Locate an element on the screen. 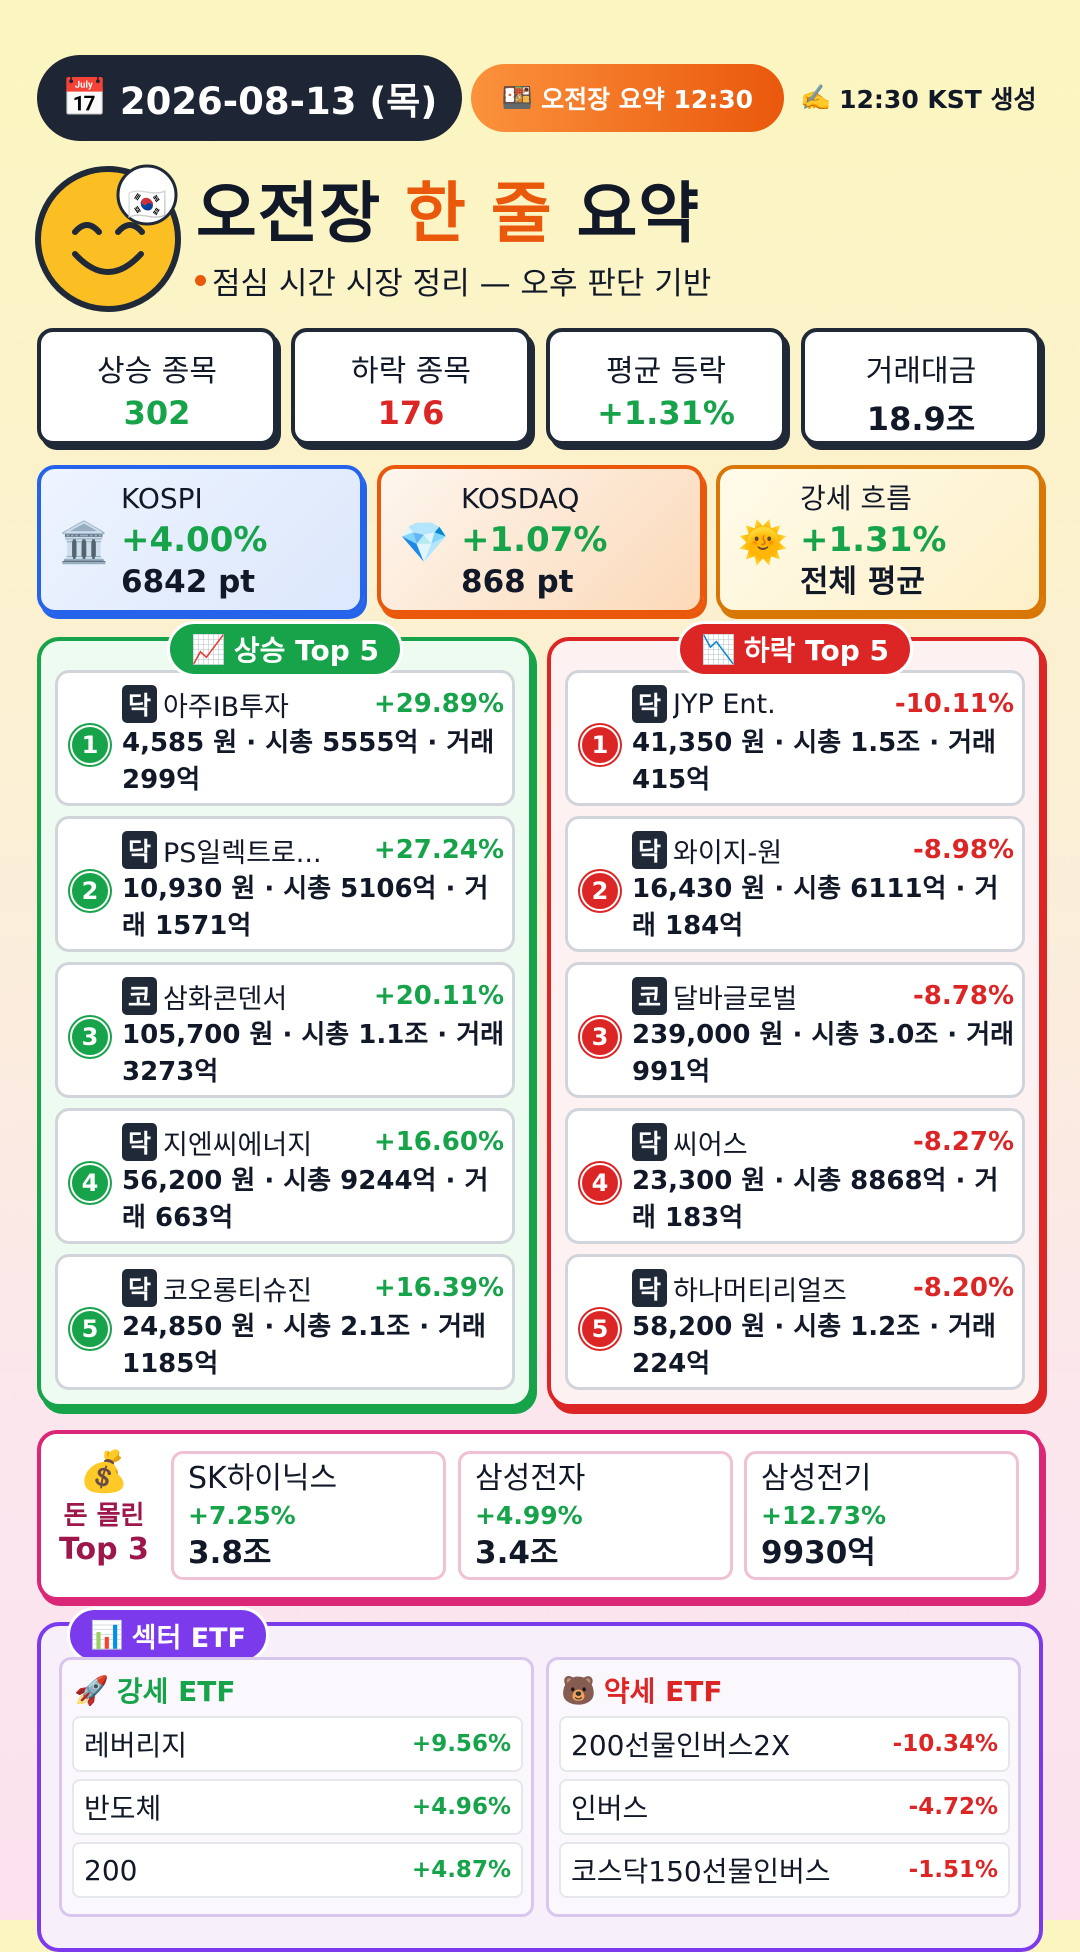  etf-box-icon: 🚀 is located at coordinates (91, 1690).